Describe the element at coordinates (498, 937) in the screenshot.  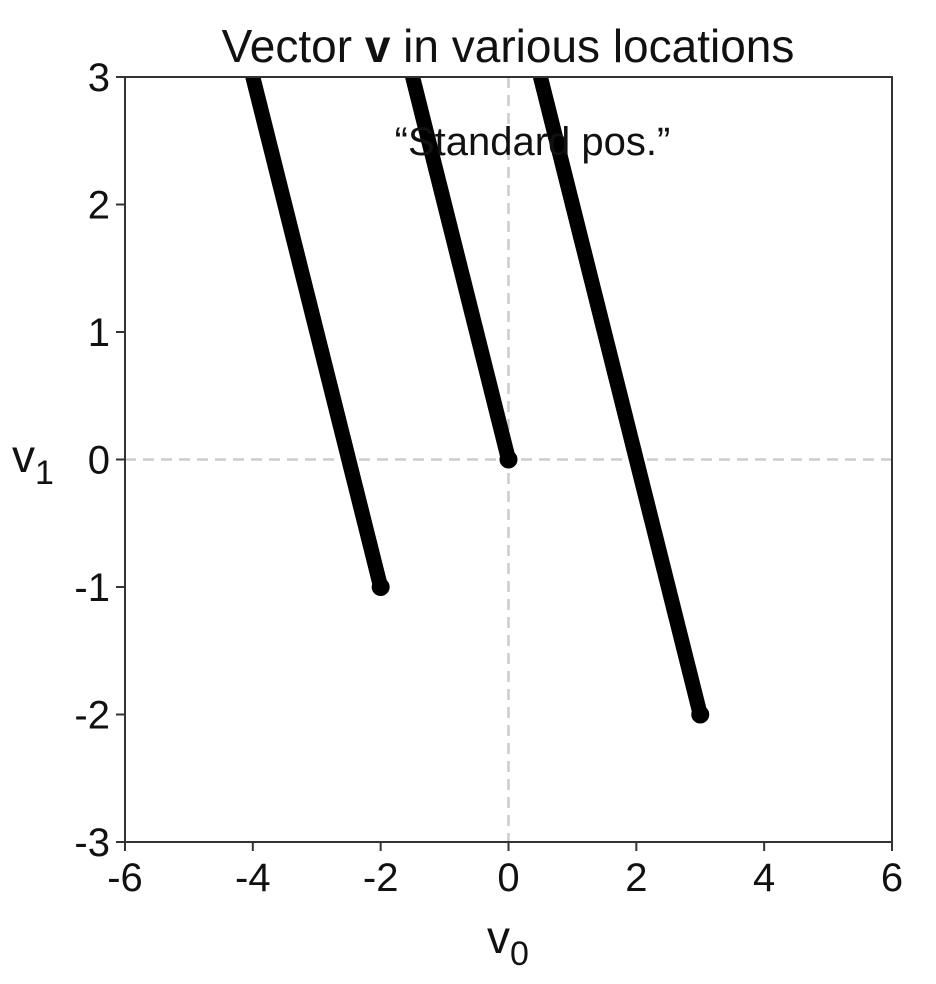
I see `x-axis-label-base: v` at that location.